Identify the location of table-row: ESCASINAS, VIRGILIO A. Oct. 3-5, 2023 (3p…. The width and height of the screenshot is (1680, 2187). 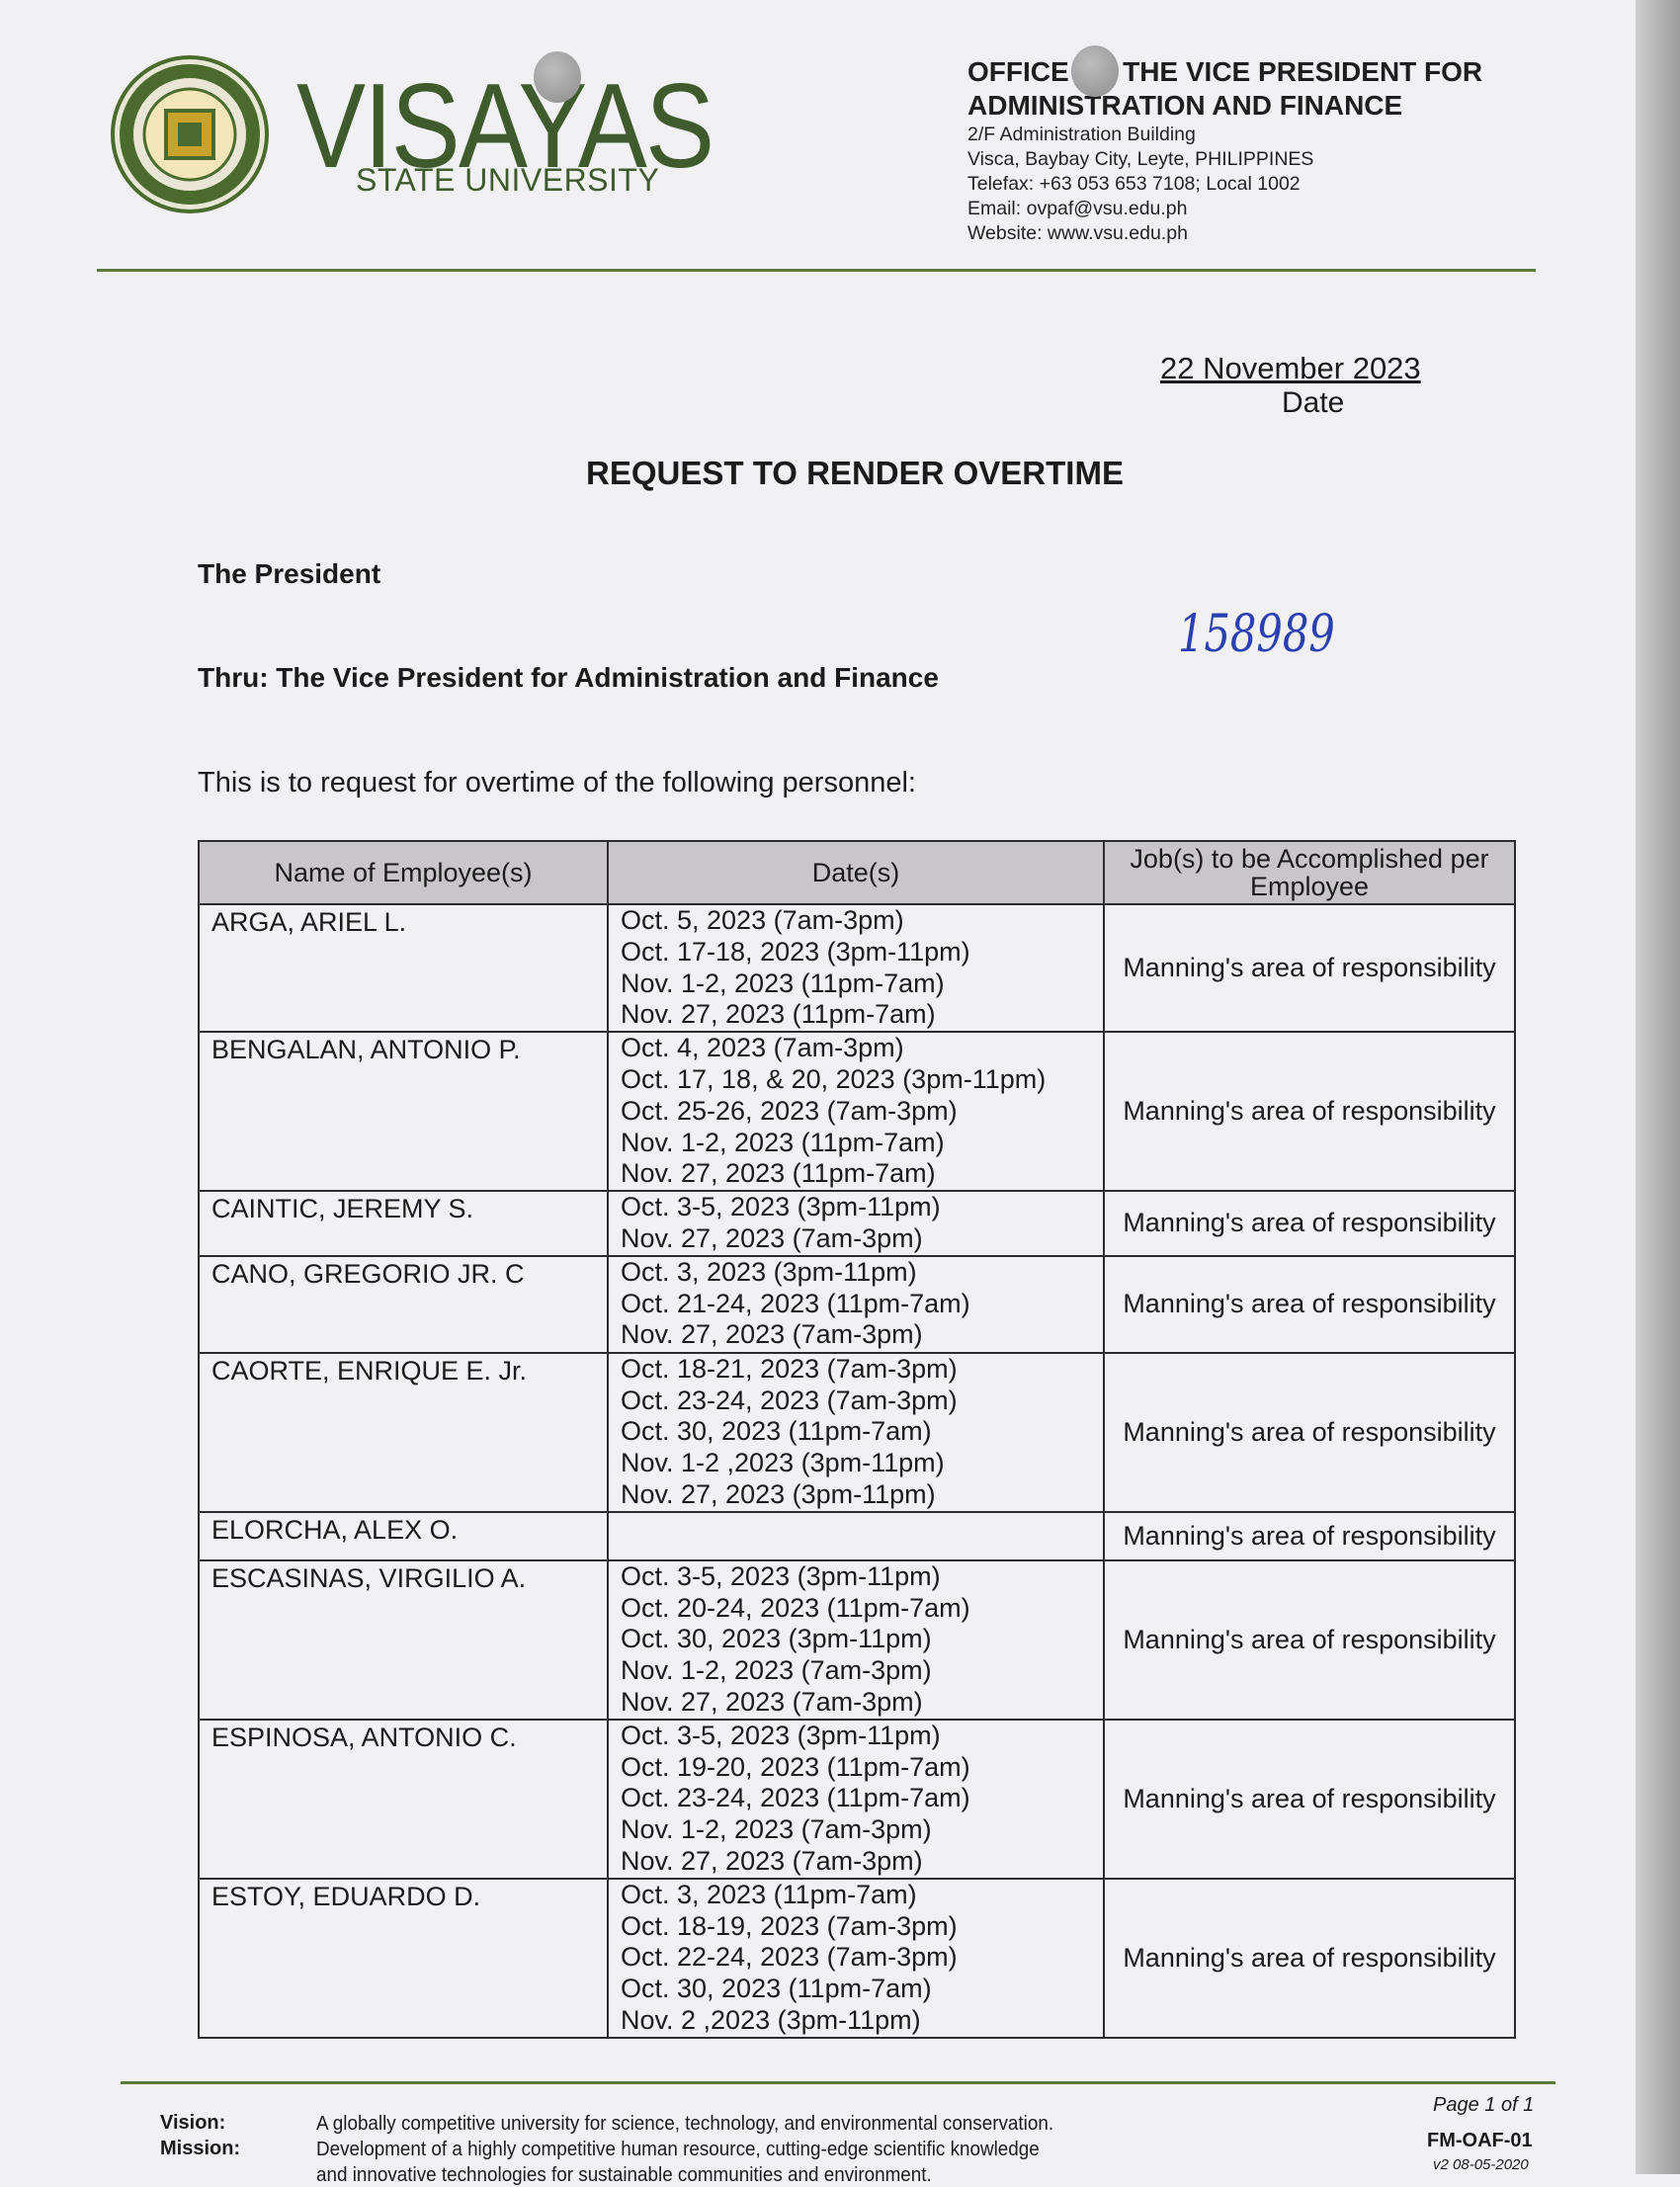
(857, 1639).